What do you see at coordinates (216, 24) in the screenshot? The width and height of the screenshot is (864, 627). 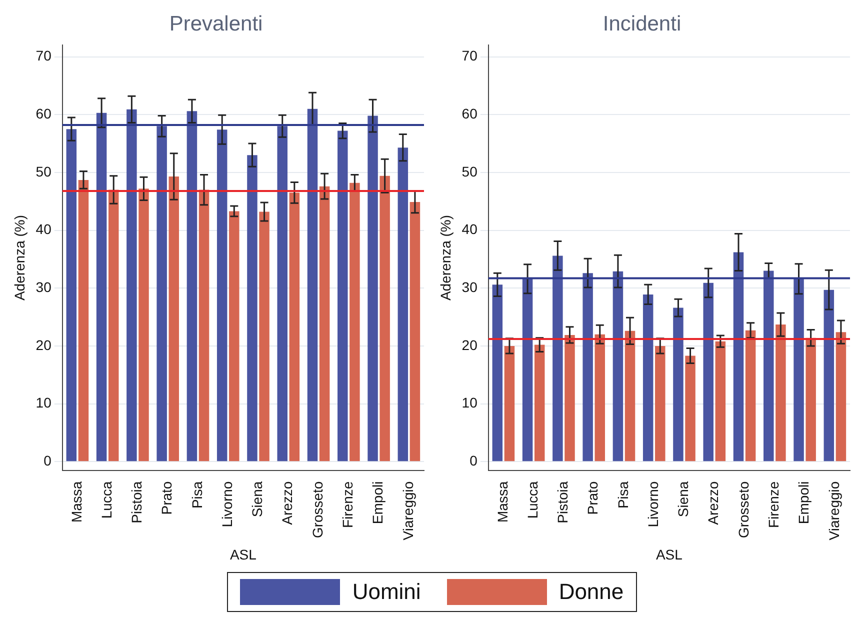 I see `chart-title: Prevalenti` at bounding box center [216, 24].